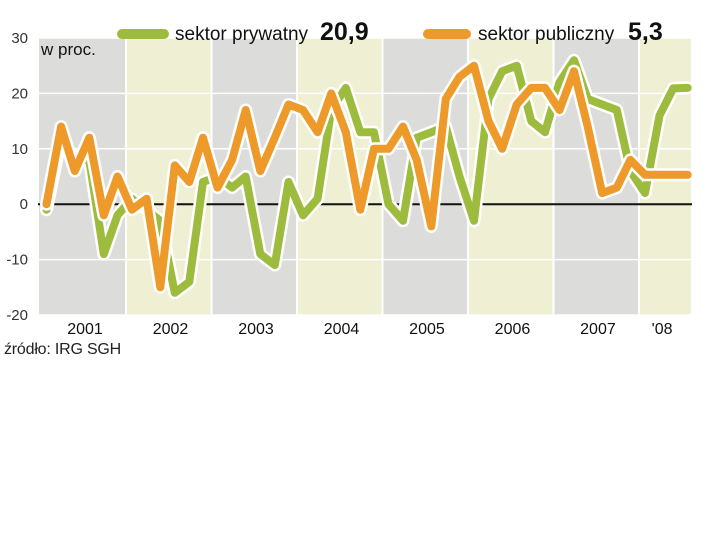  Describe the element at coordinates (369, 329) in the screenshot. I see `x-period-labels: 2001 2002 2003 2004 2005 2006 2007 '08` at that location.